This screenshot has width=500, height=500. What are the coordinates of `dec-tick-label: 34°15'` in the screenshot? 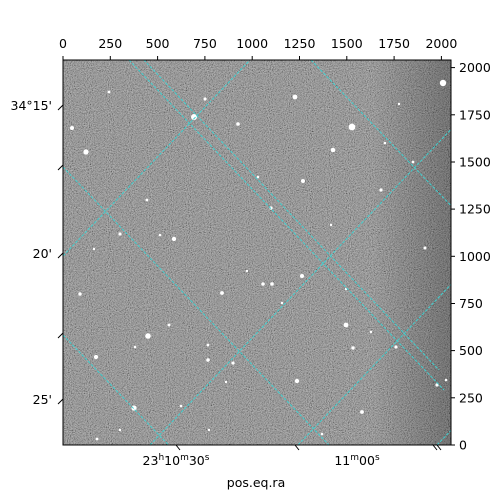 It's located at (32, 105).